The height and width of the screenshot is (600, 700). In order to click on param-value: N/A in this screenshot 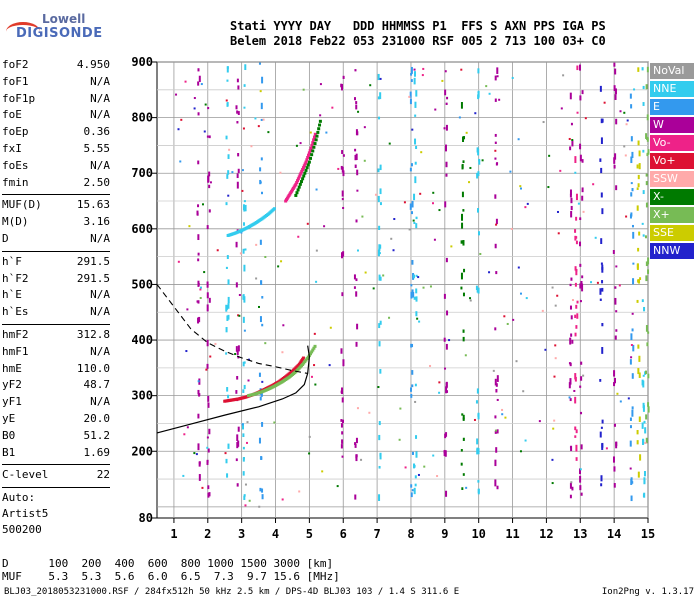, I will do `click(100, 165)`.